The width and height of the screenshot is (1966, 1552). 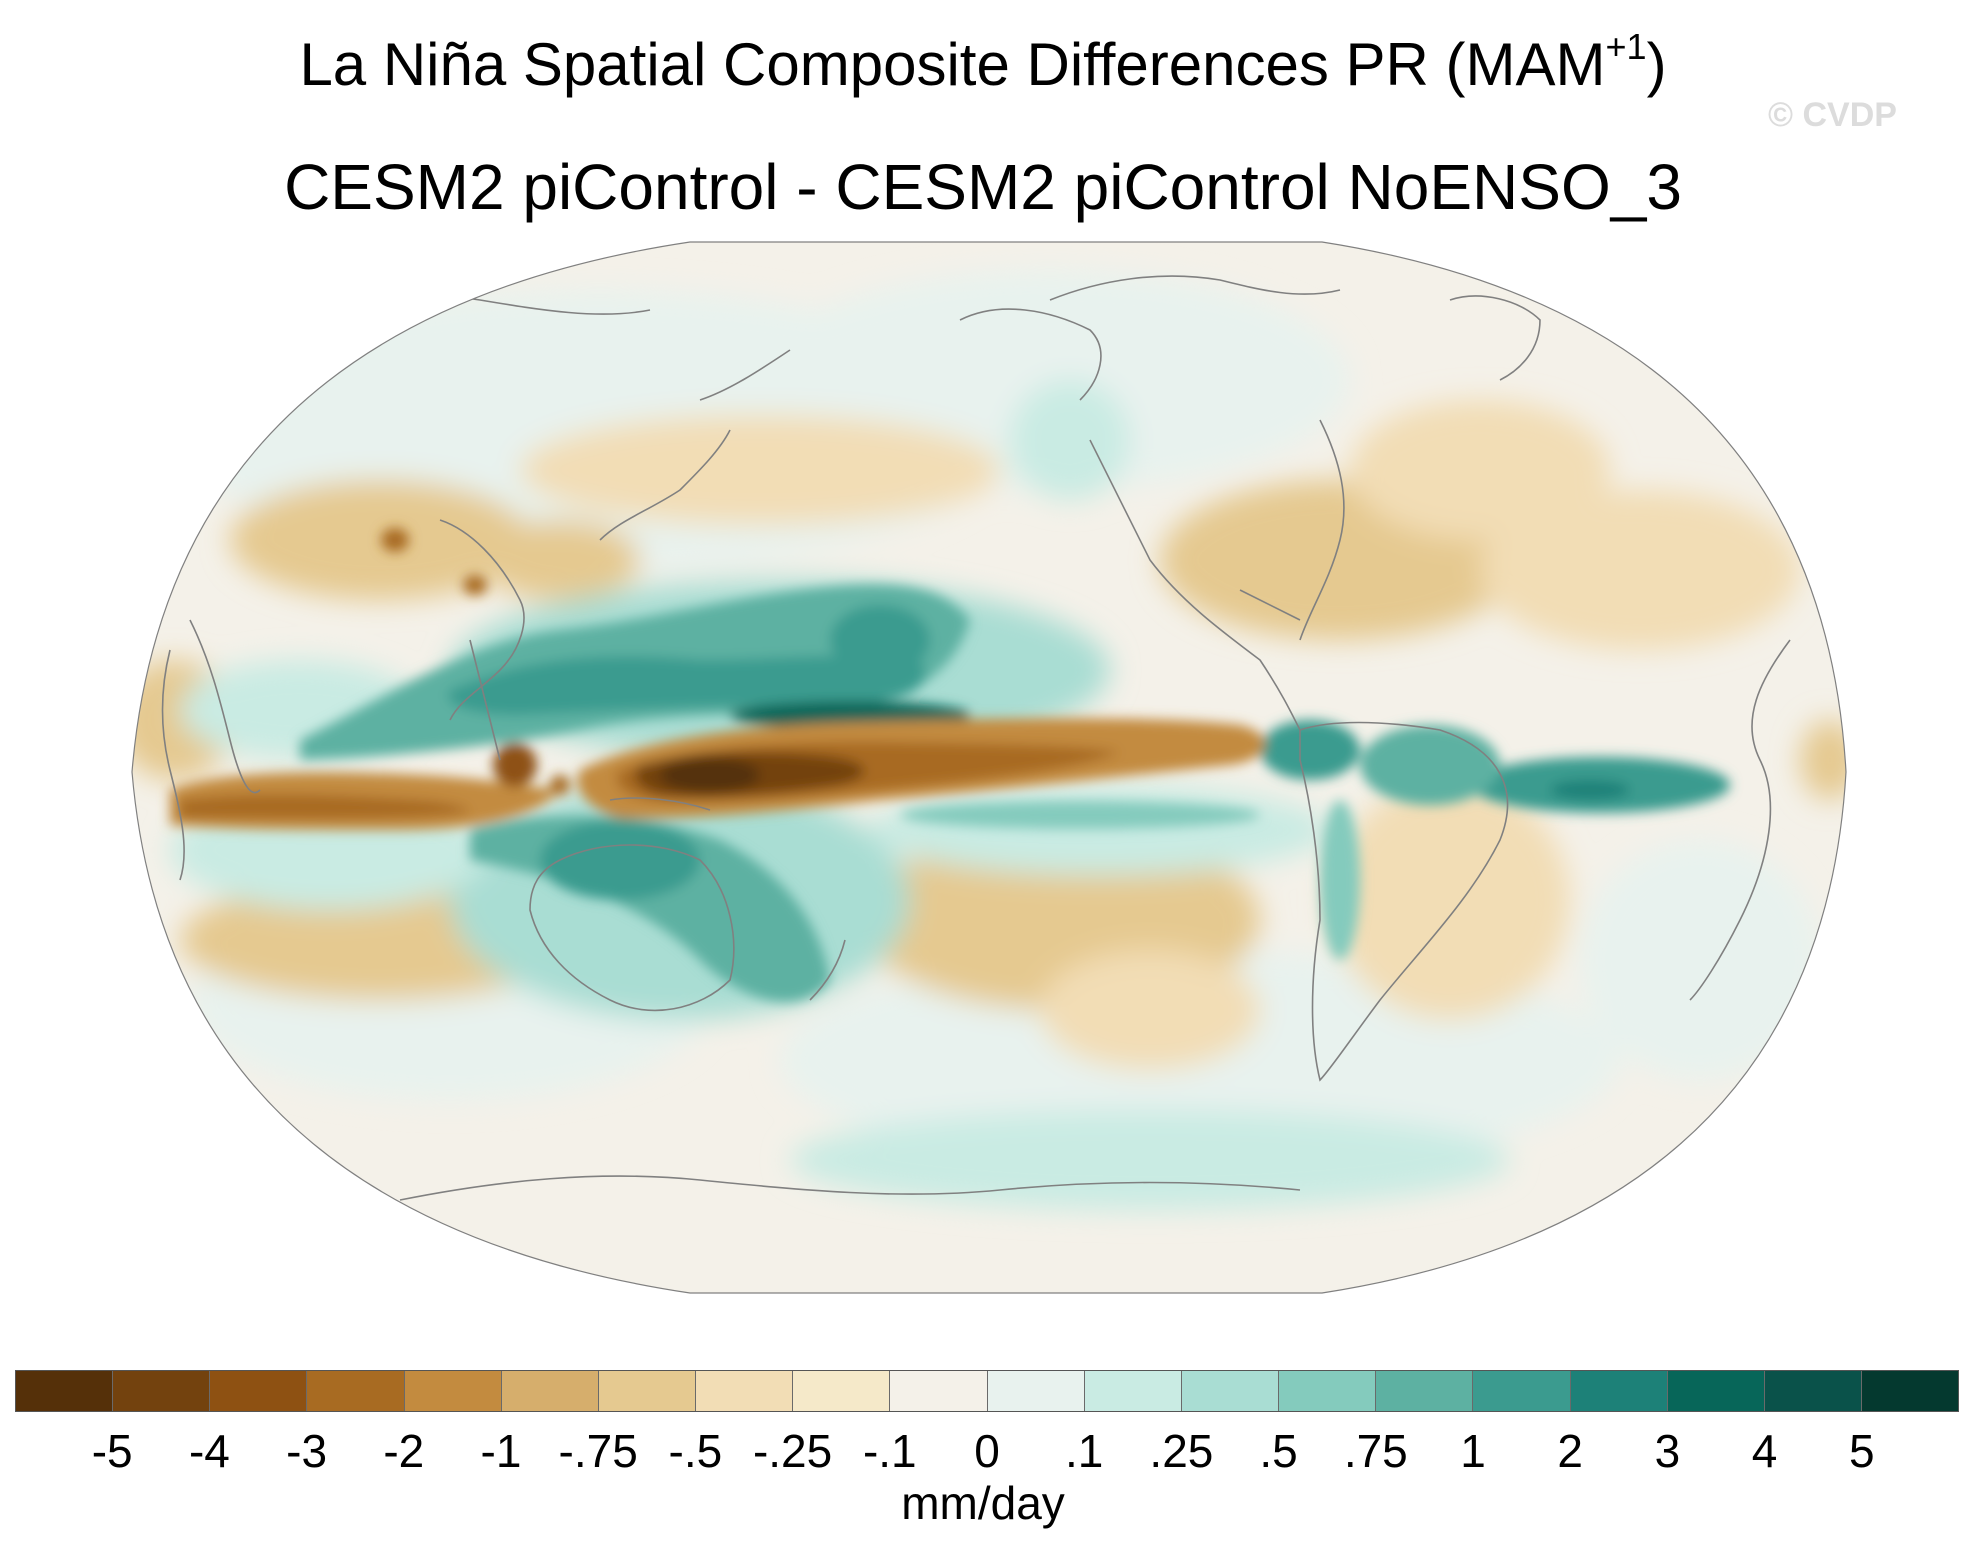 I want to click on coast-greenland, so click(x=1495, y=338).